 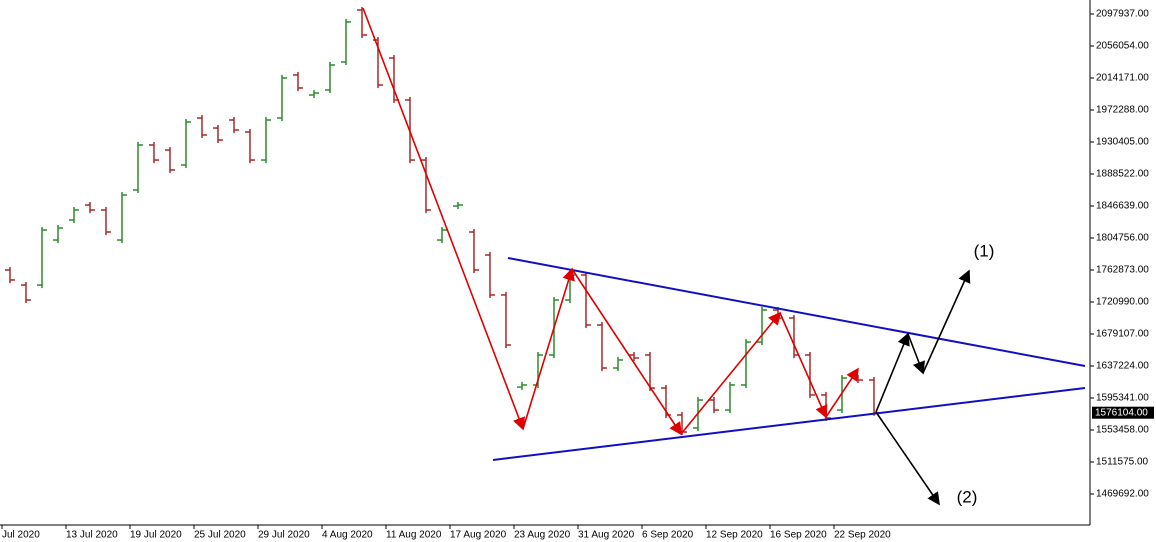 I want to click on x-tick-label: 23 Aug 2020, so click(x=542, y=535).